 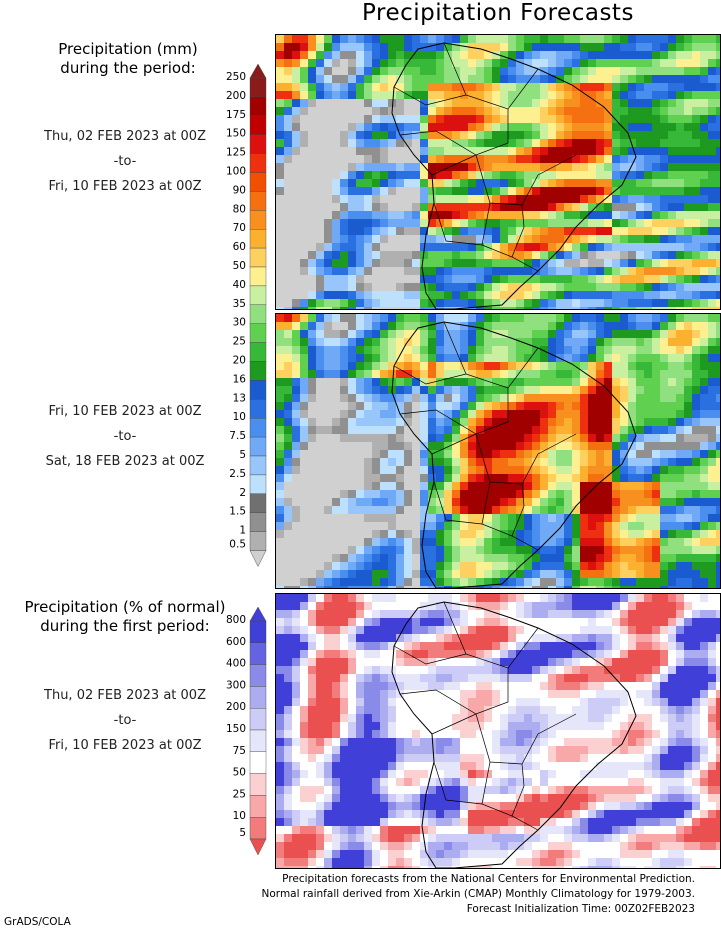 I want to click on precip-mm-tick-label: 100, so click(x=236, y=172).